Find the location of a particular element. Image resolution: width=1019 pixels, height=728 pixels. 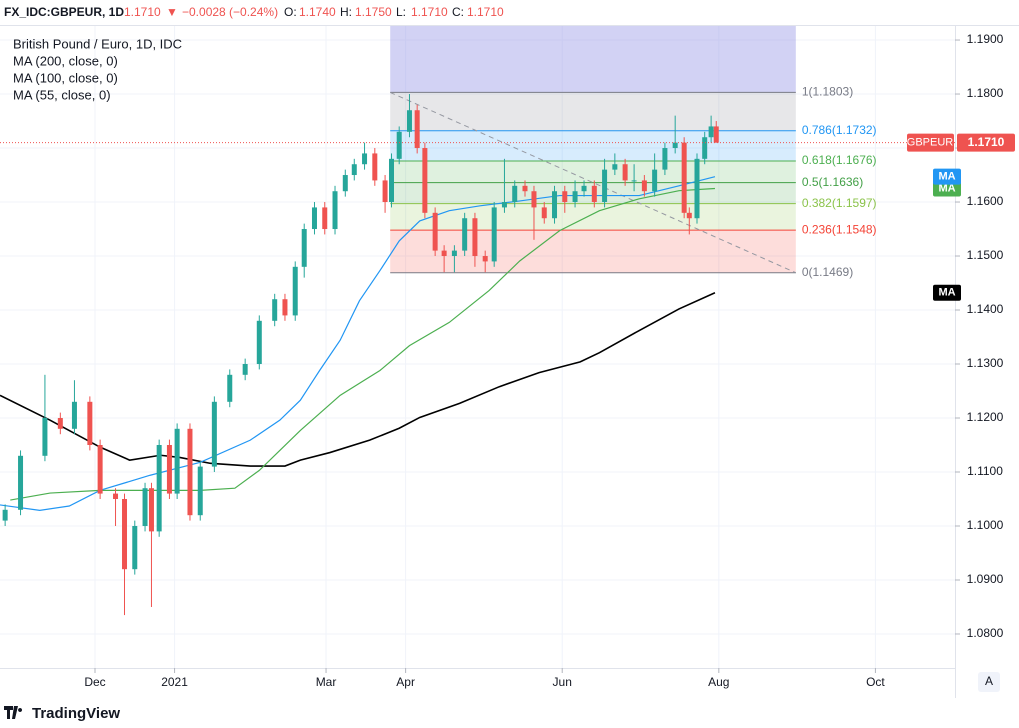

fib-label: 0.236(1.1548) is located at coordinates (839, 229).